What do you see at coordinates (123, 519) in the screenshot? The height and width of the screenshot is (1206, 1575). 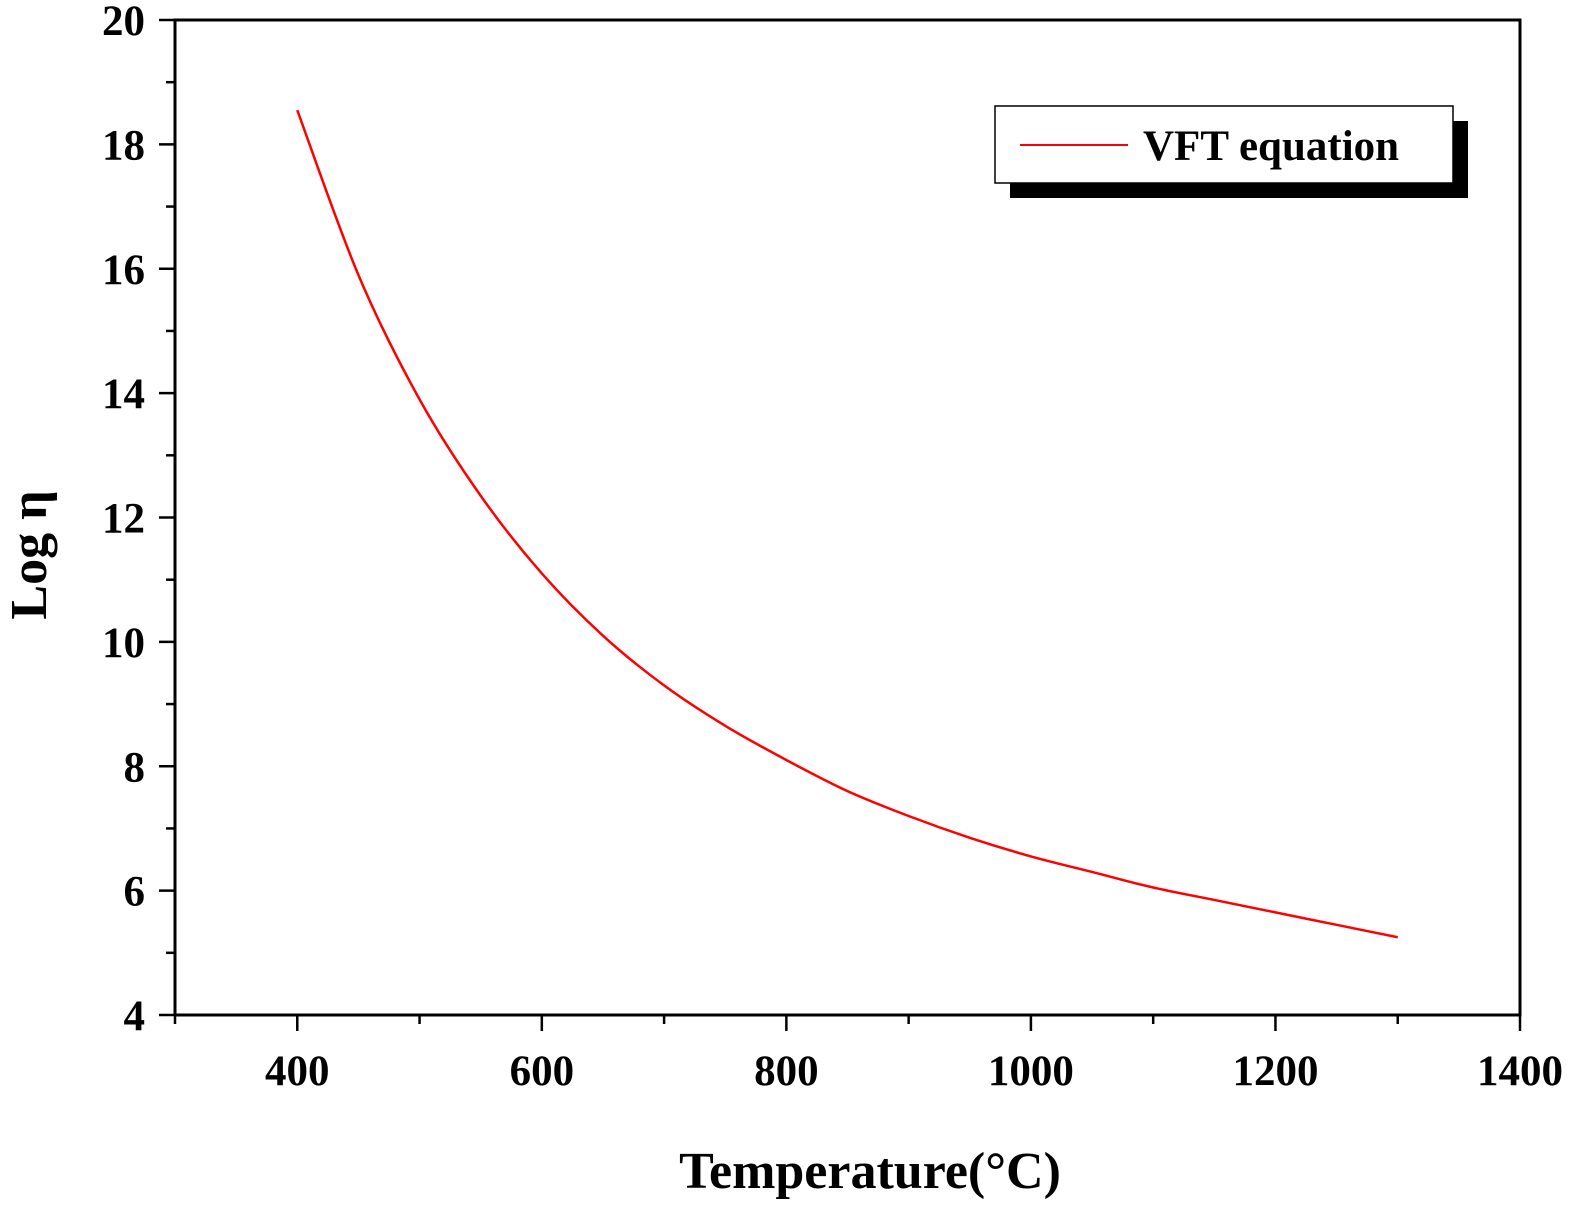 I see `y-tick-label: 12` at bounding box center [123, 519].